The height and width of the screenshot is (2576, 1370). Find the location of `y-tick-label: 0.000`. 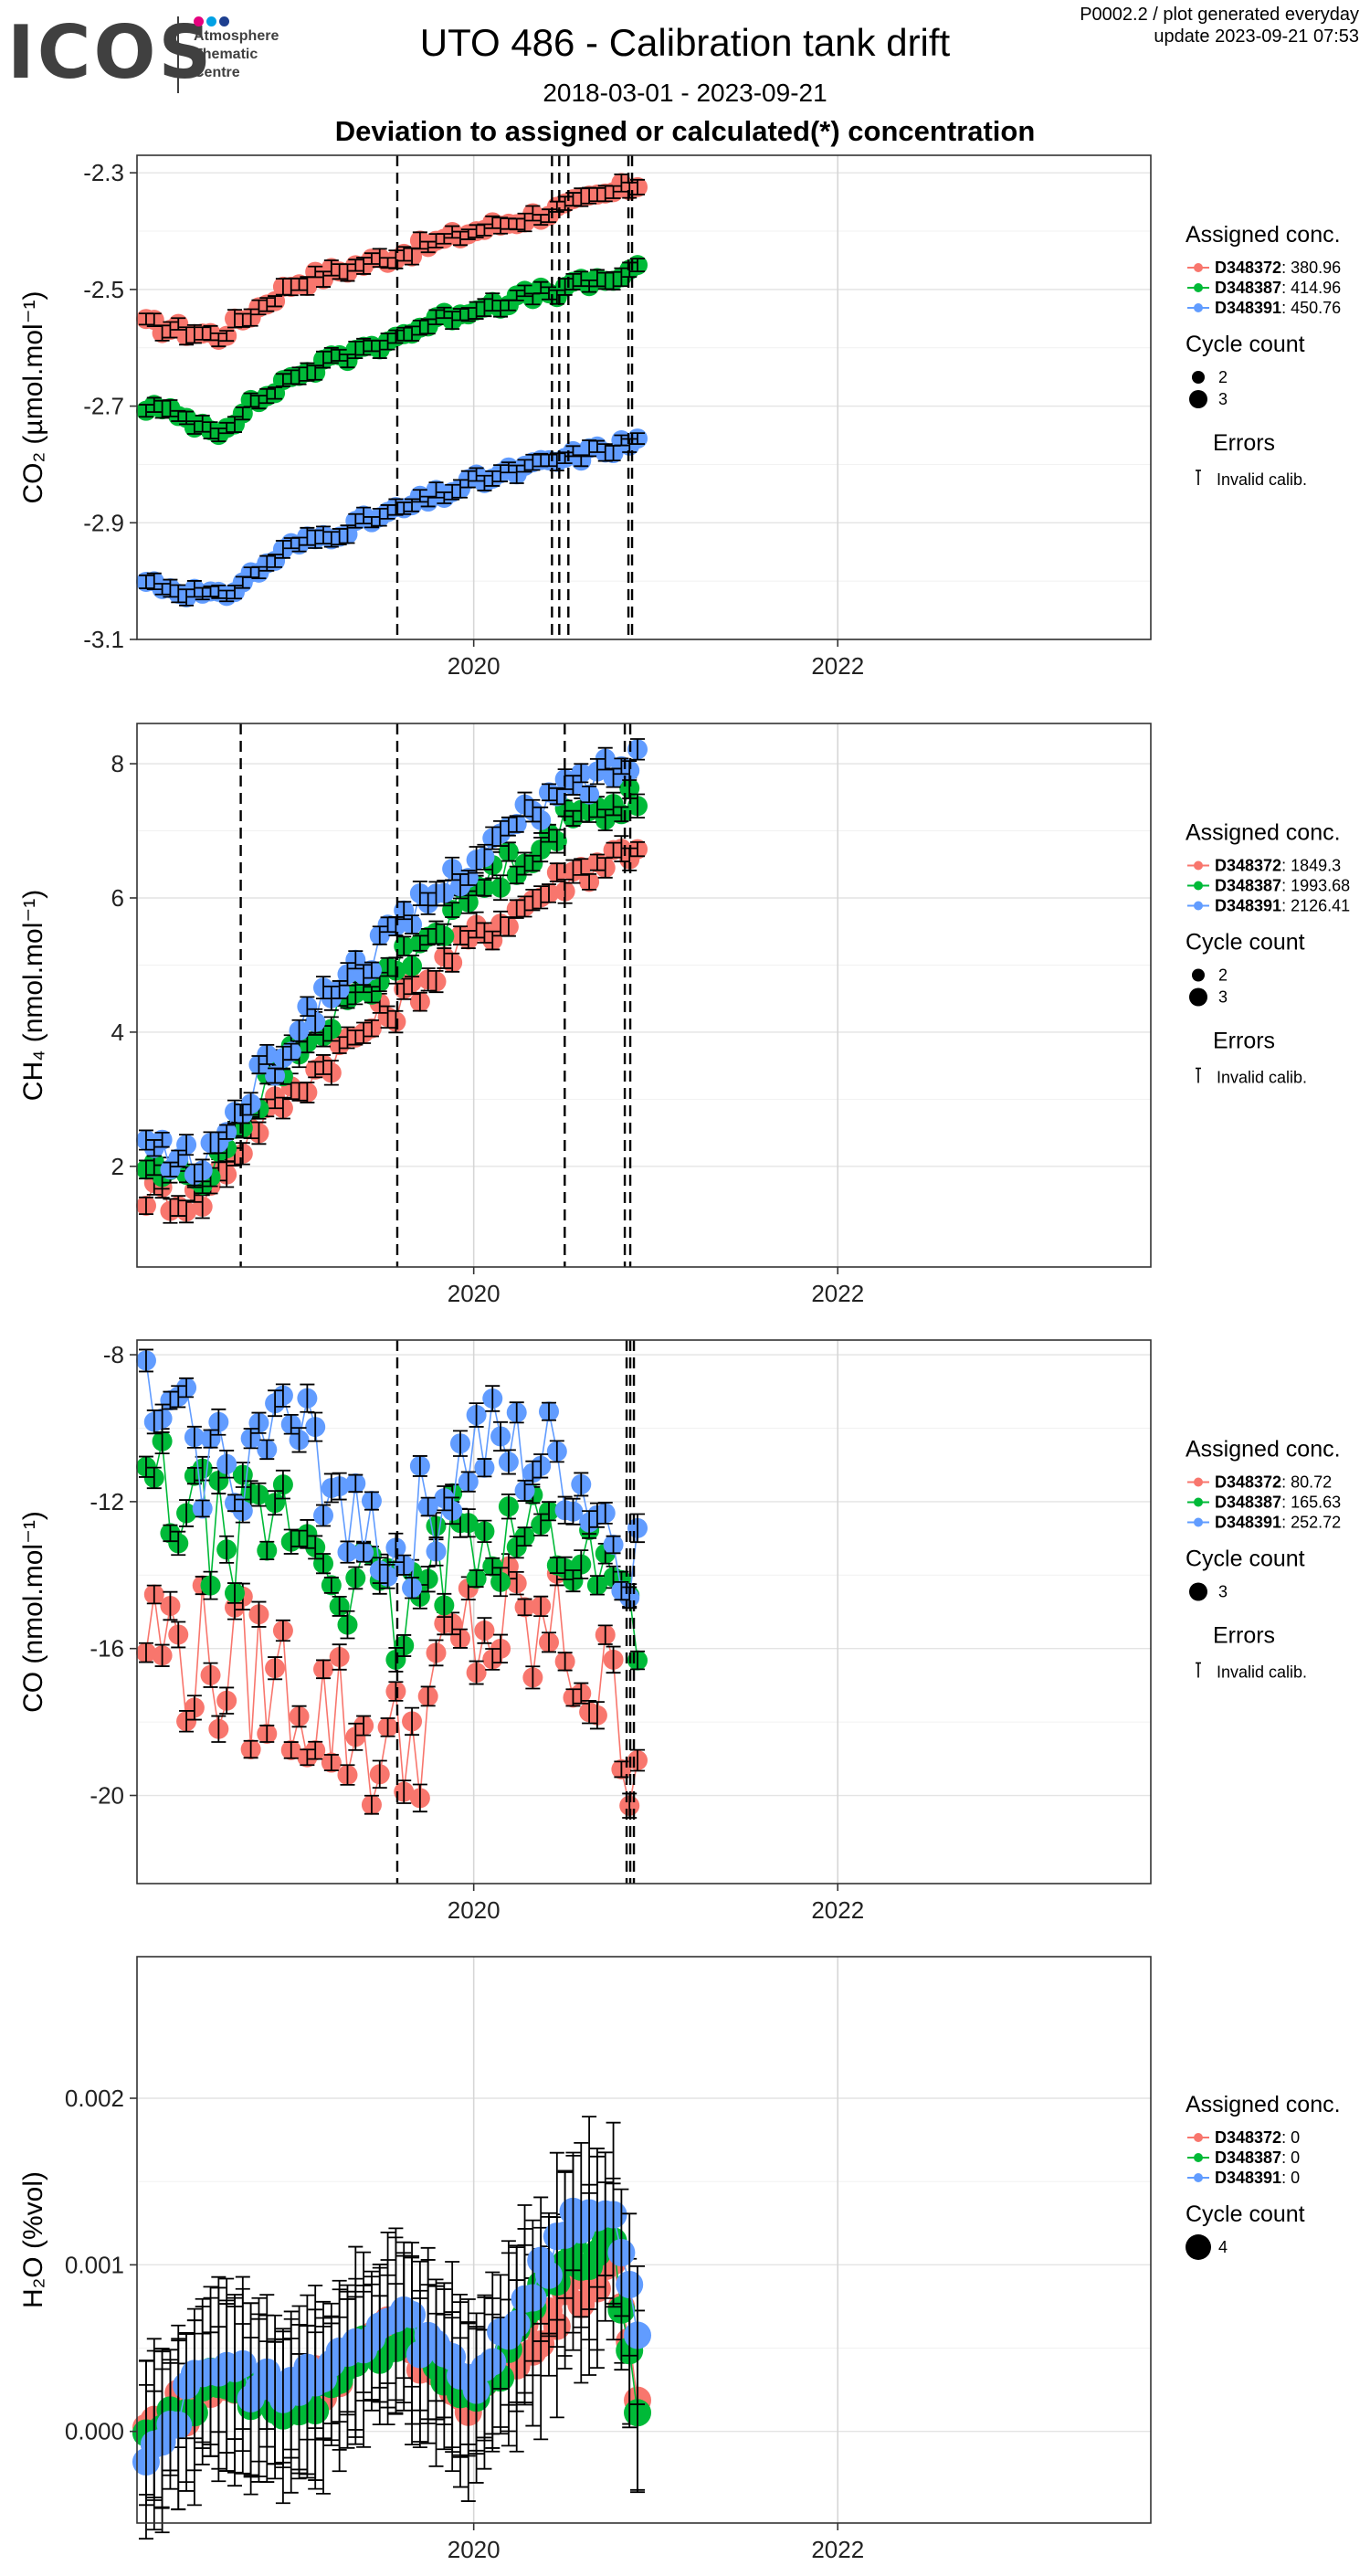

y-tick-label: 0.000 is located at coordinates (94, 2431).